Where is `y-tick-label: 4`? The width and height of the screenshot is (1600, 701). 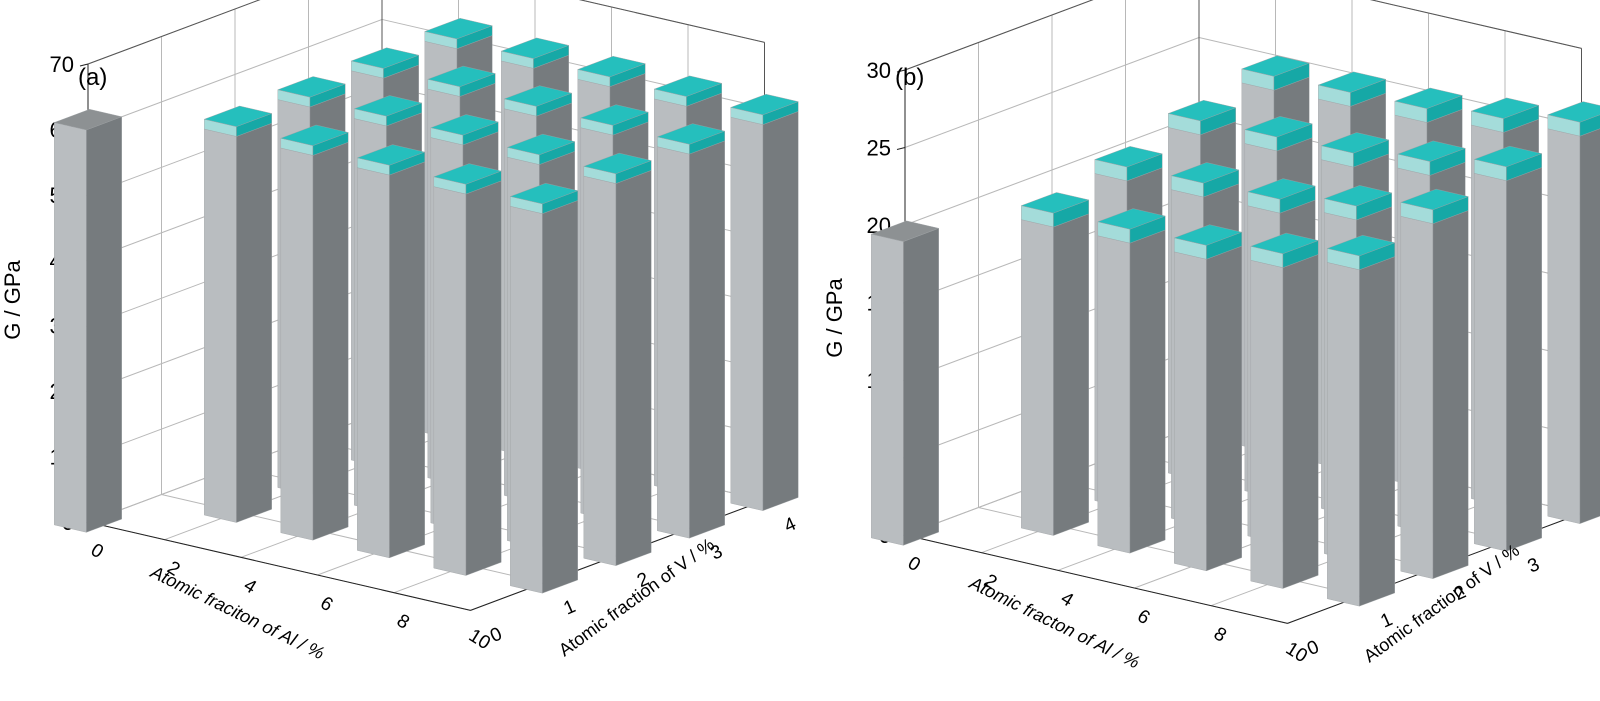
y-tick-label: 4 is located at coordinates (790, 525).